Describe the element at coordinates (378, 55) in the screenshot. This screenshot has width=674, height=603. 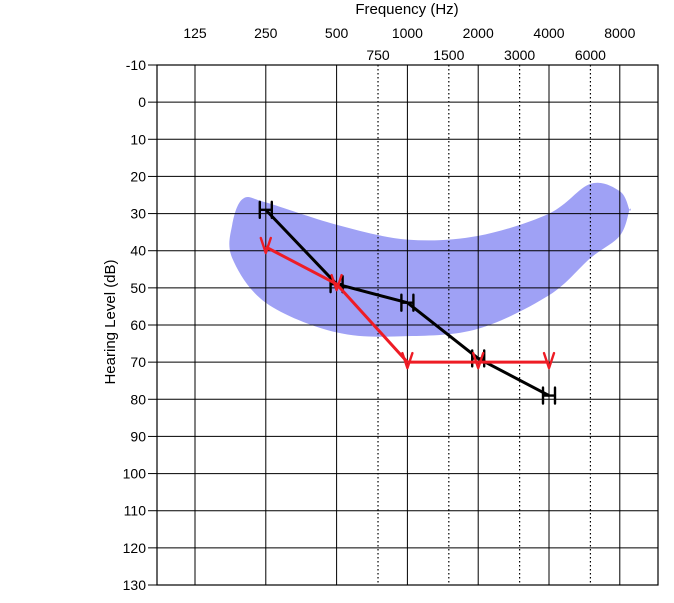
I see `x-minor-tick-label: 750` at that location.